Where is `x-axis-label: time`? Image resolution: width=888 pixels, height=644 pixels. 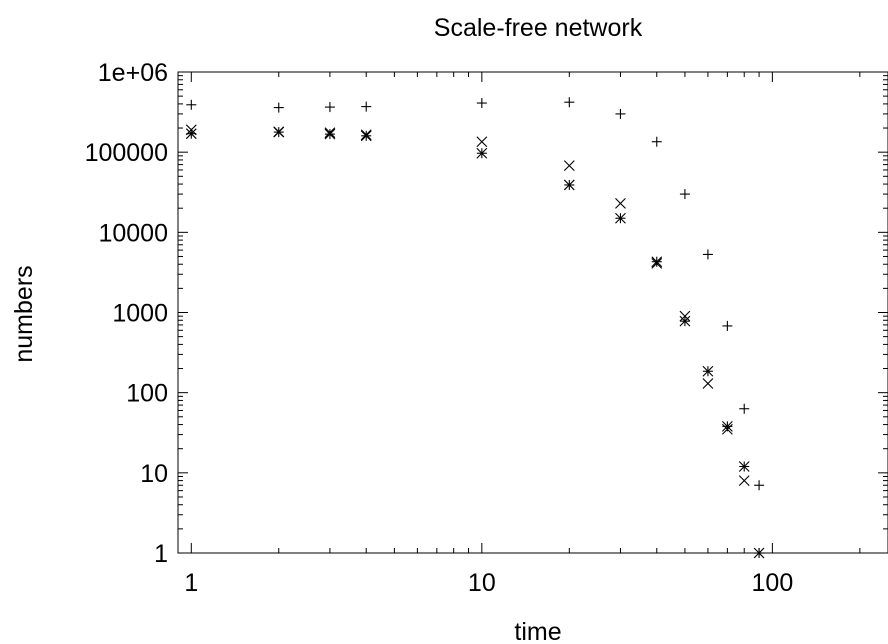
x-axis-label: time is located at coordinates (537, 631).